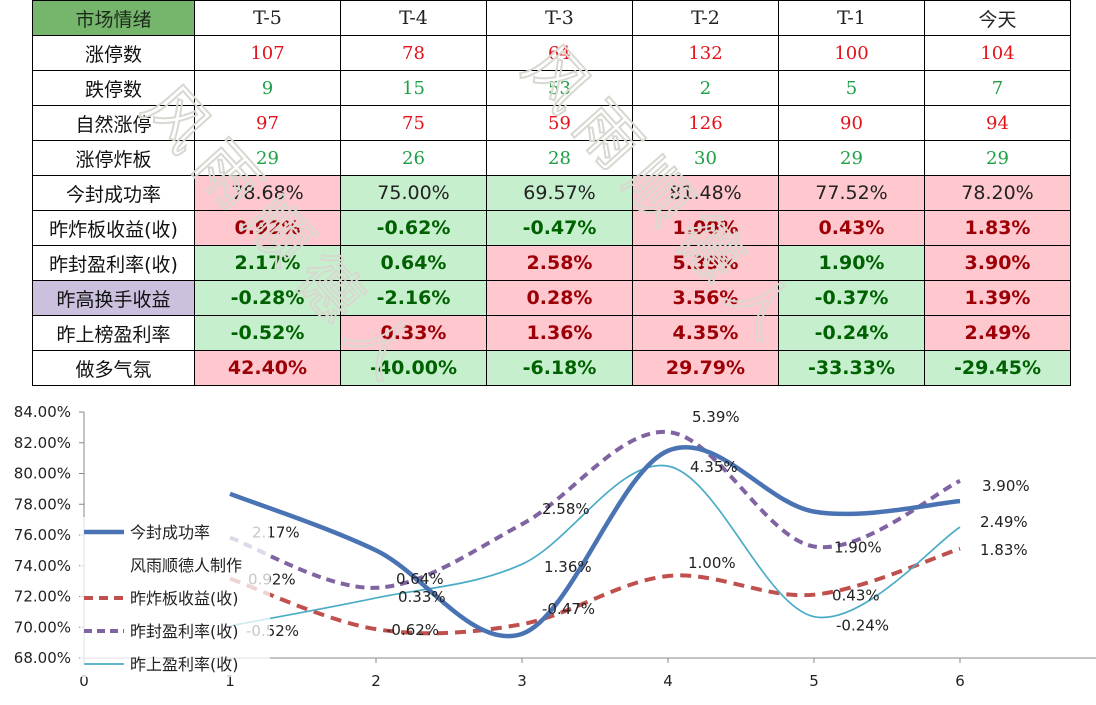  Describe the element at coordinates (559, 368) in the screenshot. I see `table-cell: -6.18%` at that location.